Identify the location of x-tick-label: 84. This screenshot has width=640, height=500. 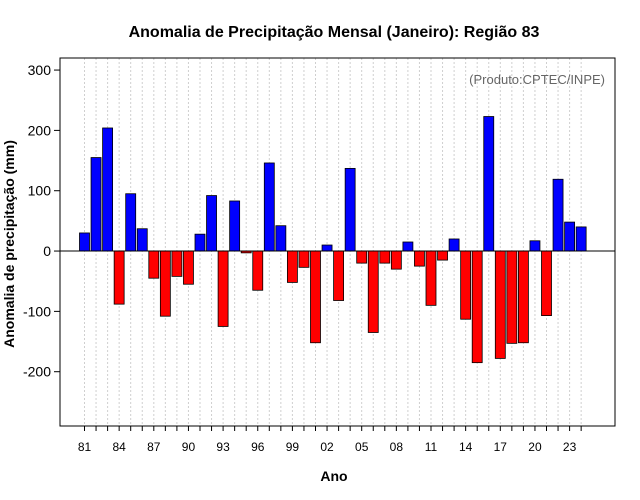
(119, 447).